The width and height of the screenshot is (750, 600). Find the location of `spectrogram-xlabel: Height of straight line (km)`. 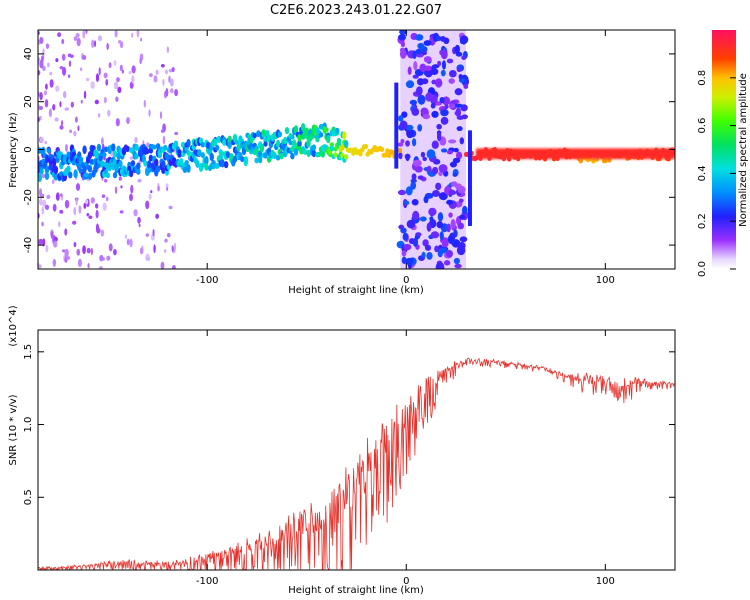

spectrogram-xlabel: Height of straight line (km) is located at coordinates (356, 290).